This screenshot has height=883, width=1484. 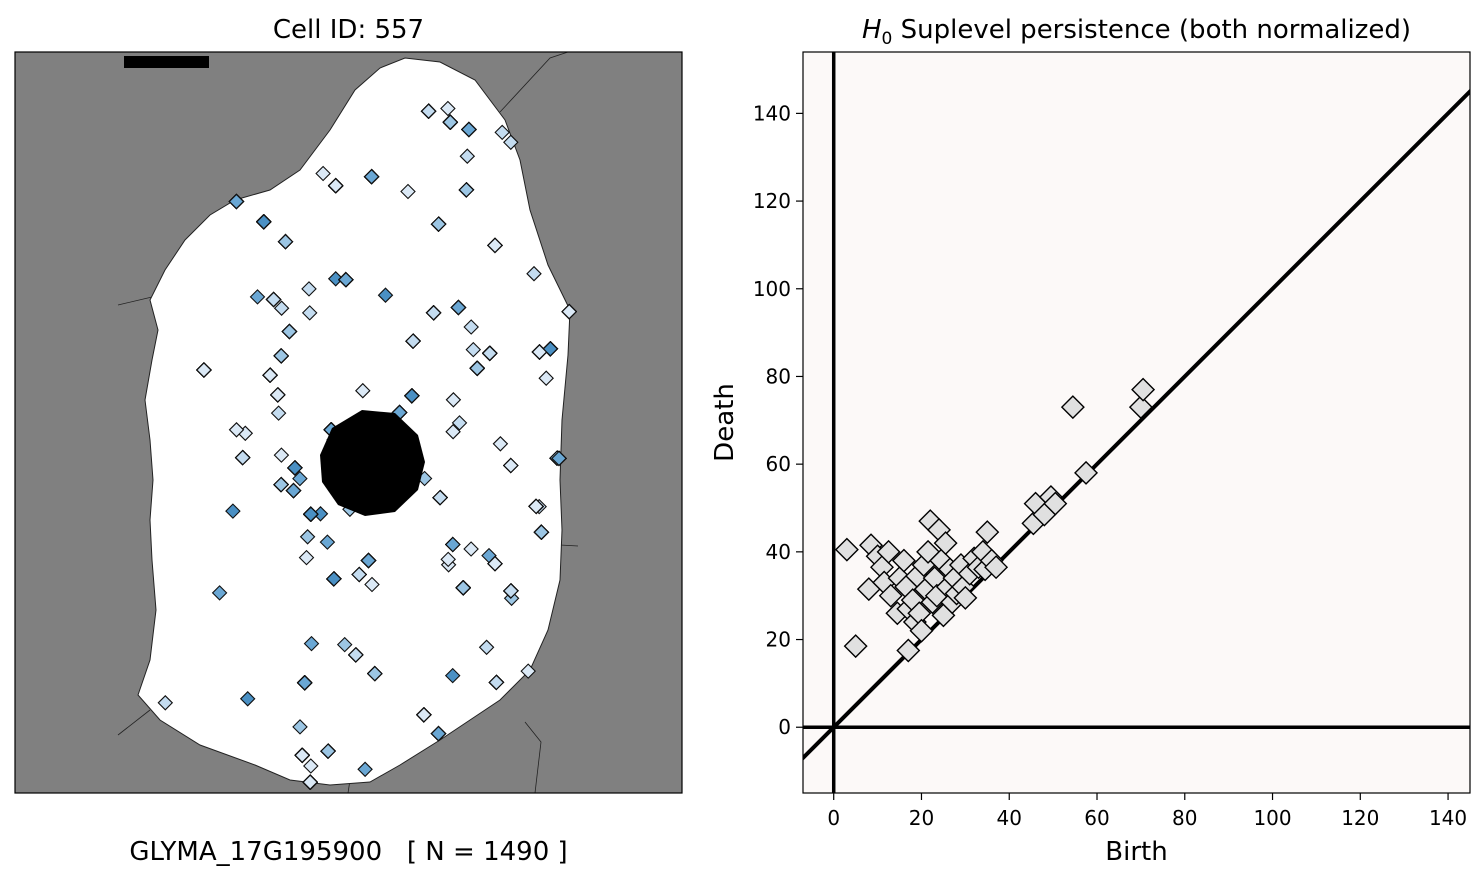 I want to click on y-tick-label: 60, so click(x=778, y=464).